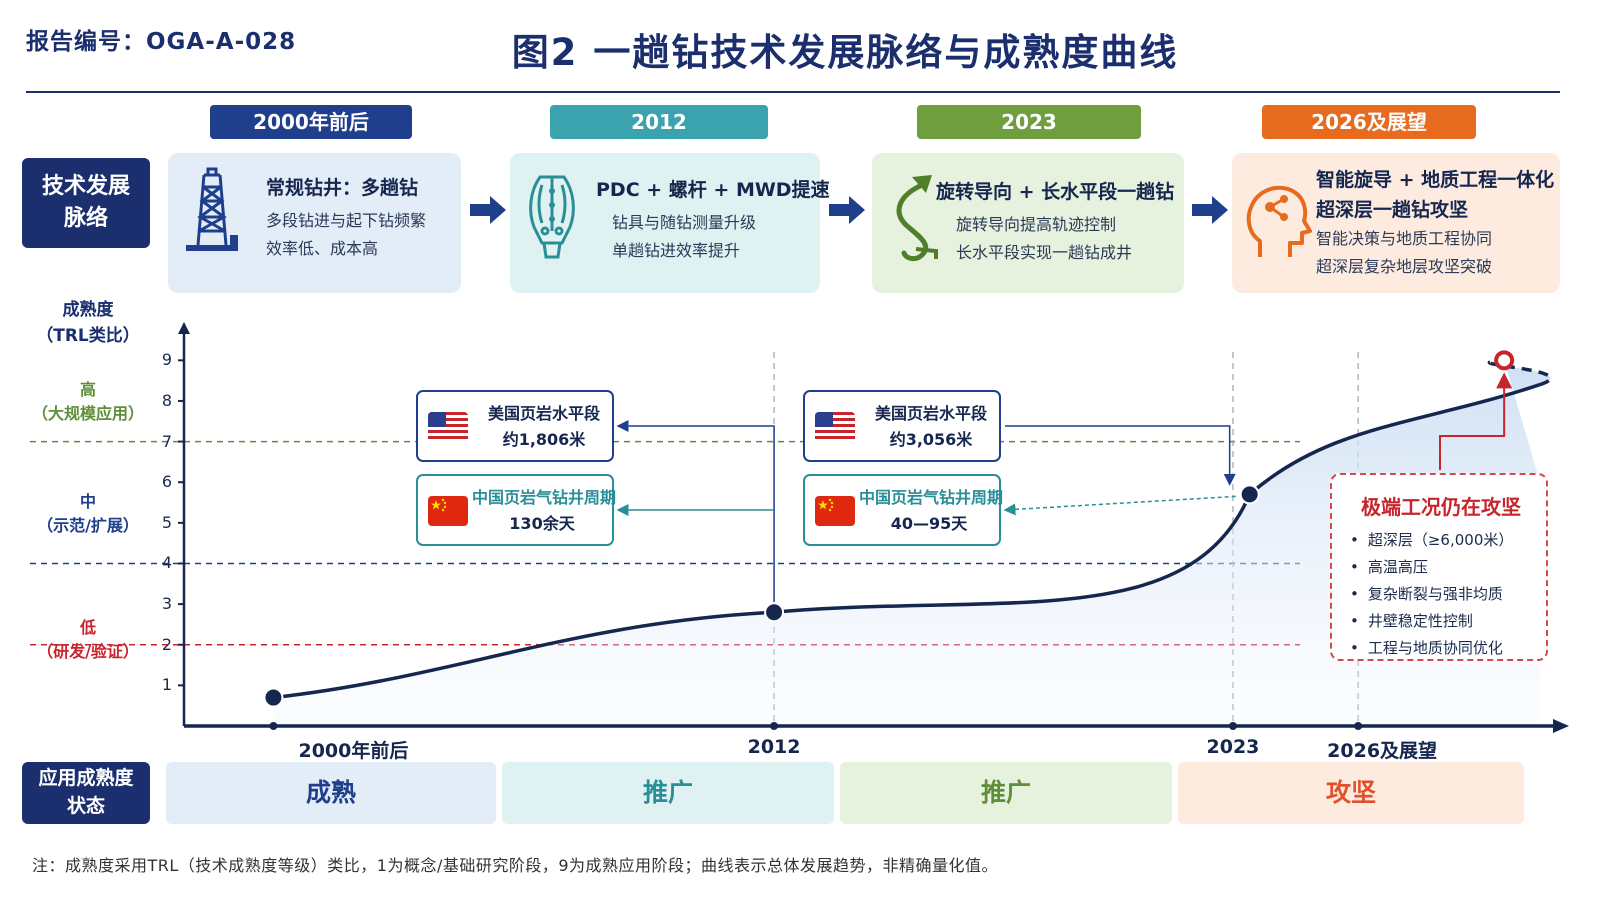 The image size is (1600, 900). Describe the element at coordinates (668, 793) in the screenshot. I see `stage-promote-2012: 推广` at that location.